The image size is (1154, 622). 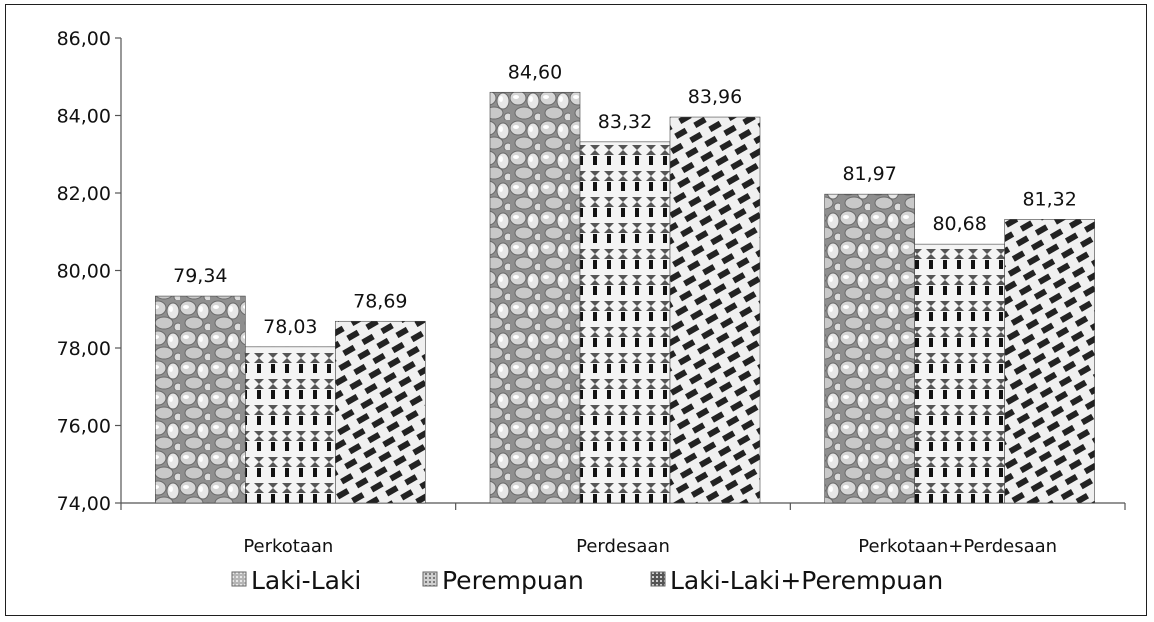 What do you see at coordinates (288, 546) in the screenshot?
I see `x-category-label: Perkotaan` at bounding box center [288, 546].